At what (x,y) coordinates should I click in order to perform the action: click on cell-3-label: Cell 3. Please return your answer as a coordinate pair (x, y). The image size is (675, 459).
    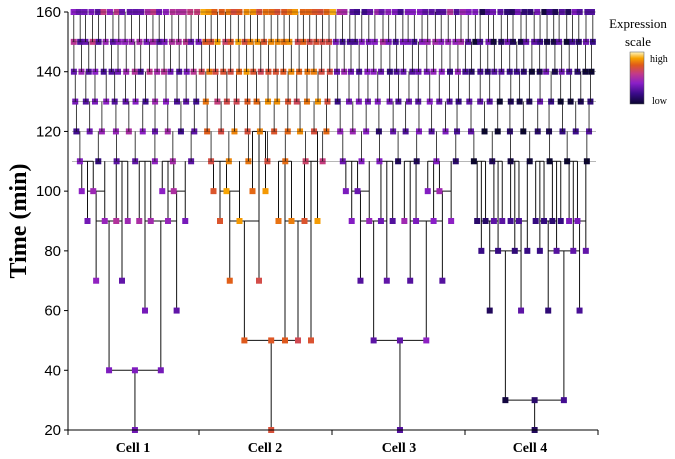
    Looking at the image, I should click on (399, 448).